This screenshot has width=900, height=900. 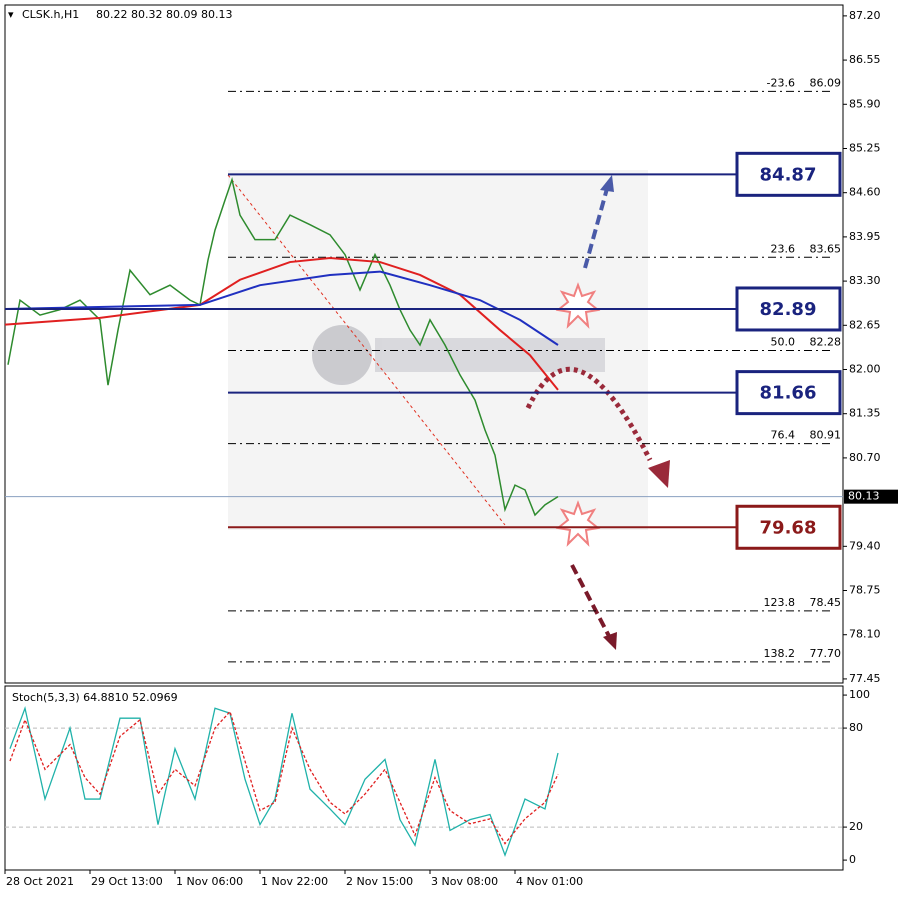 I want to click on x-tick-label: 4 Nov 01:00, so click(x=549, y=881).